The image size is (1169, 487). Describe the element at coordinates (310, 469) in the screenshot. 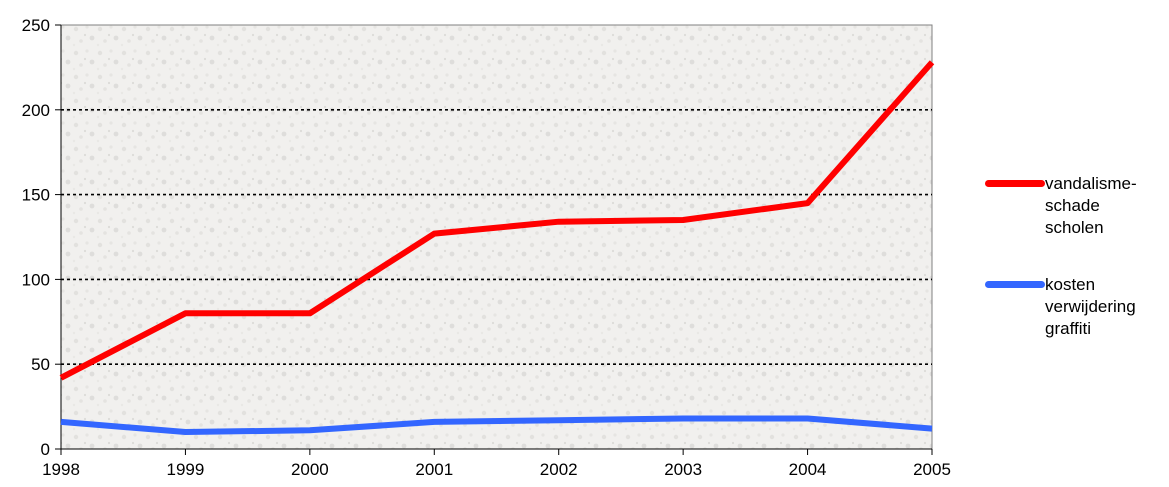

I see `x-tick-label: 2000` at that location.